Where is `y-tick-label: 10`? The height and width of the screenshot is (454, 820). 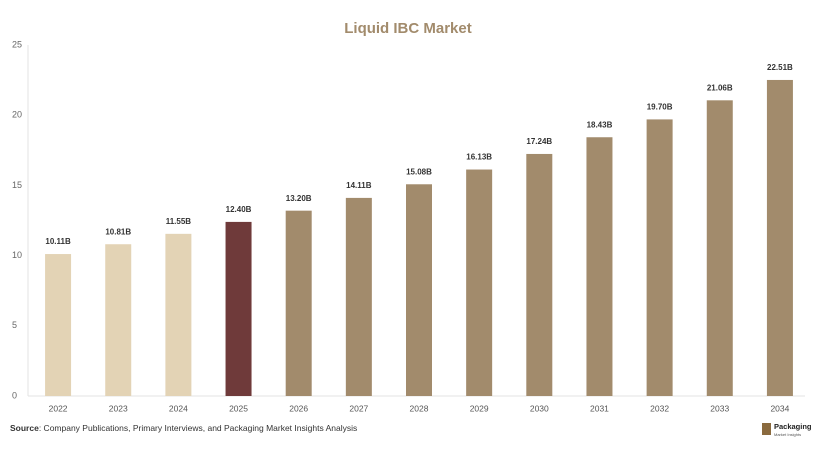 y-tick-label: 10 is located at coordinates (17, 255).